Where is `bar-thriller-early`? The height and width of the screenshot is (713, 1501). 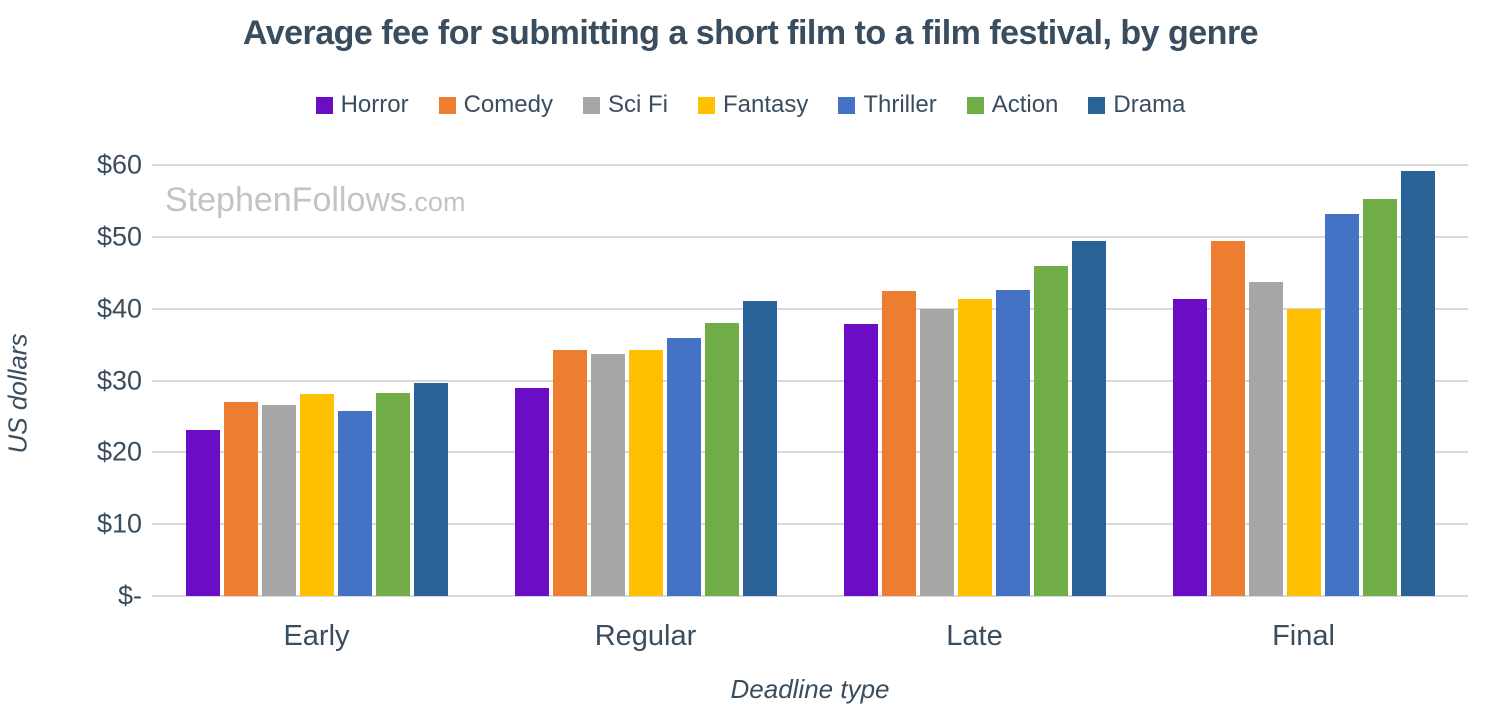 bar-thriller-early is located at coordinates (354, 503).